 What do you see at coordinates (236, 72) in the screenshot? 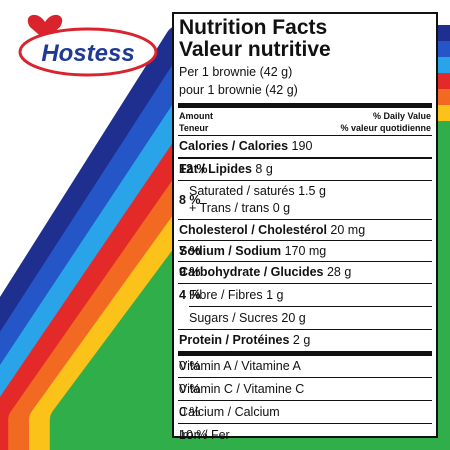
I see `label-text: Per 1 brownie (42 g)` at bounding box center [236, 72].